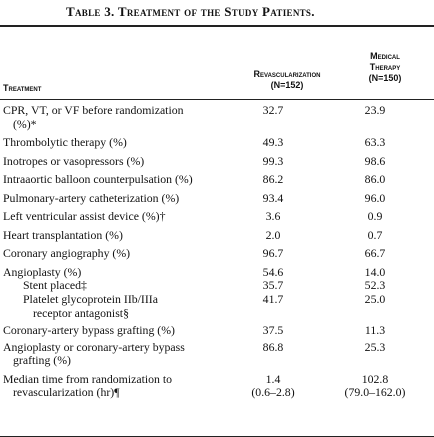  I want to click on header-medical-label2: Therapy, so click(385, 67).